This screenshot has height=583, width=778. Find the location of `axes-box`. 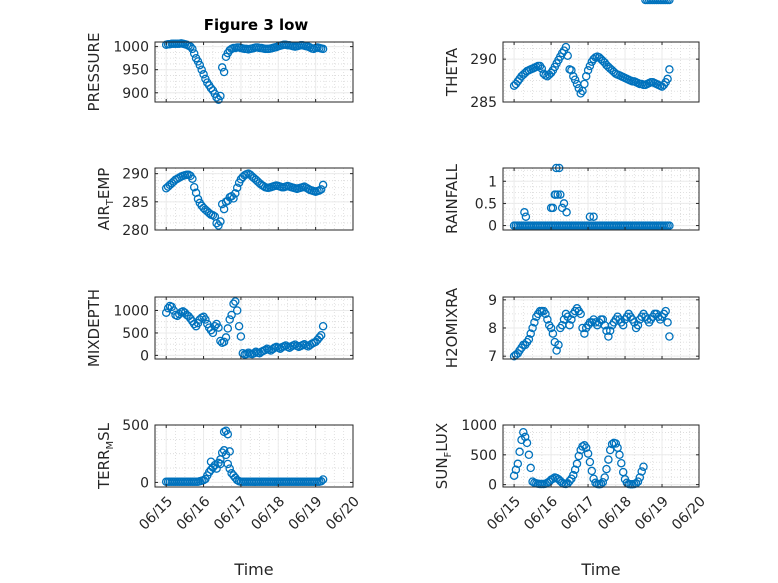

axes-box is located at coordinates (601, 199).